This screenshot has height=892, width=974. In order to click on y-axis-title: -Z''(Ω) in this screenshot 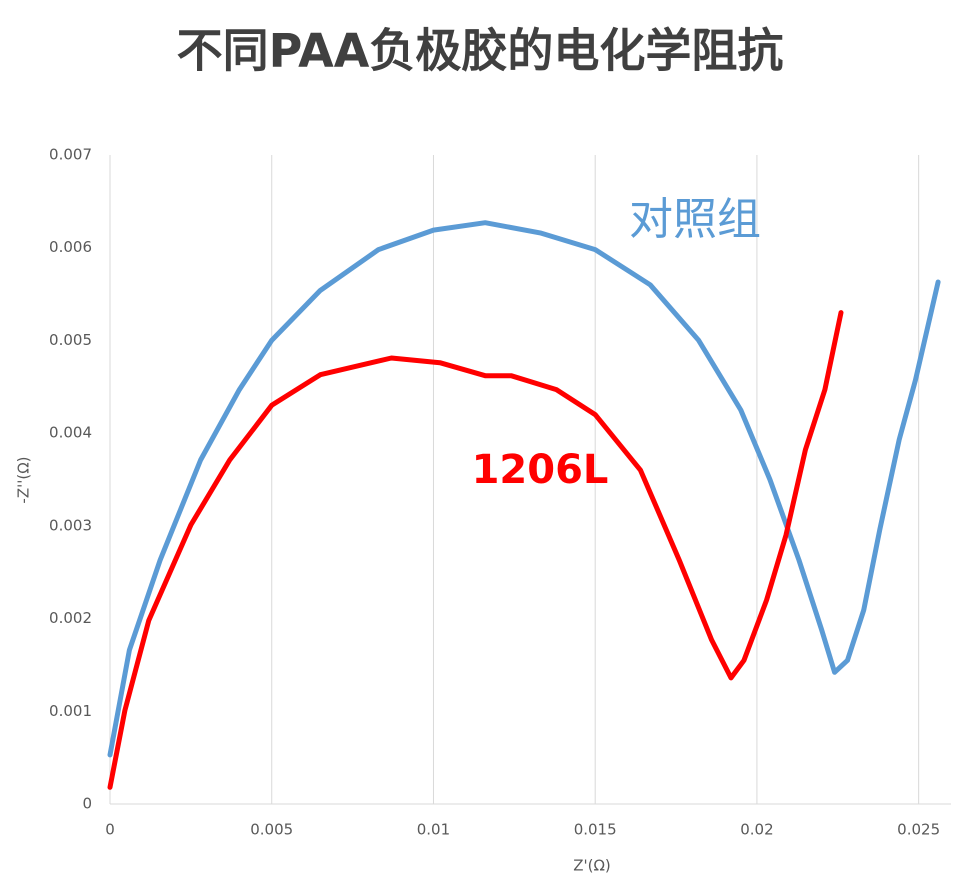, I will do `click(24, 479)`.